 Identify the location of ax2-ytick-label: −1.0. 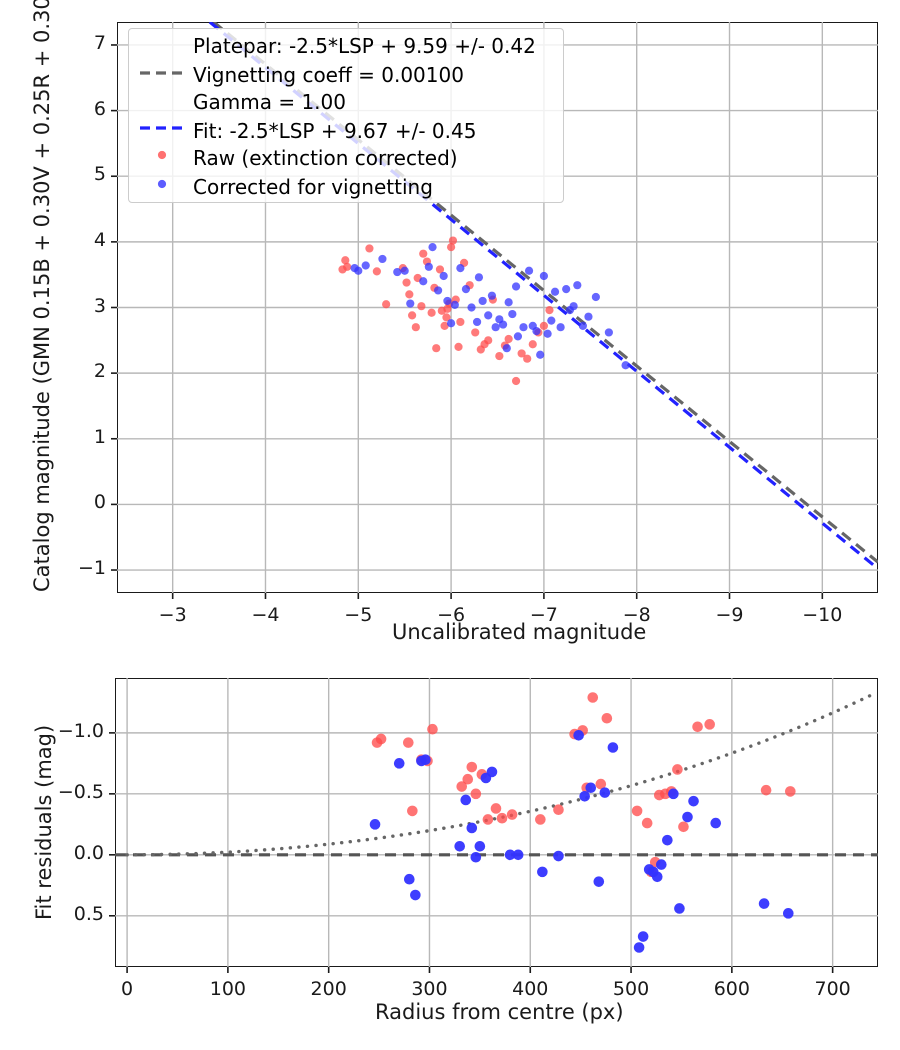
(80, 730).